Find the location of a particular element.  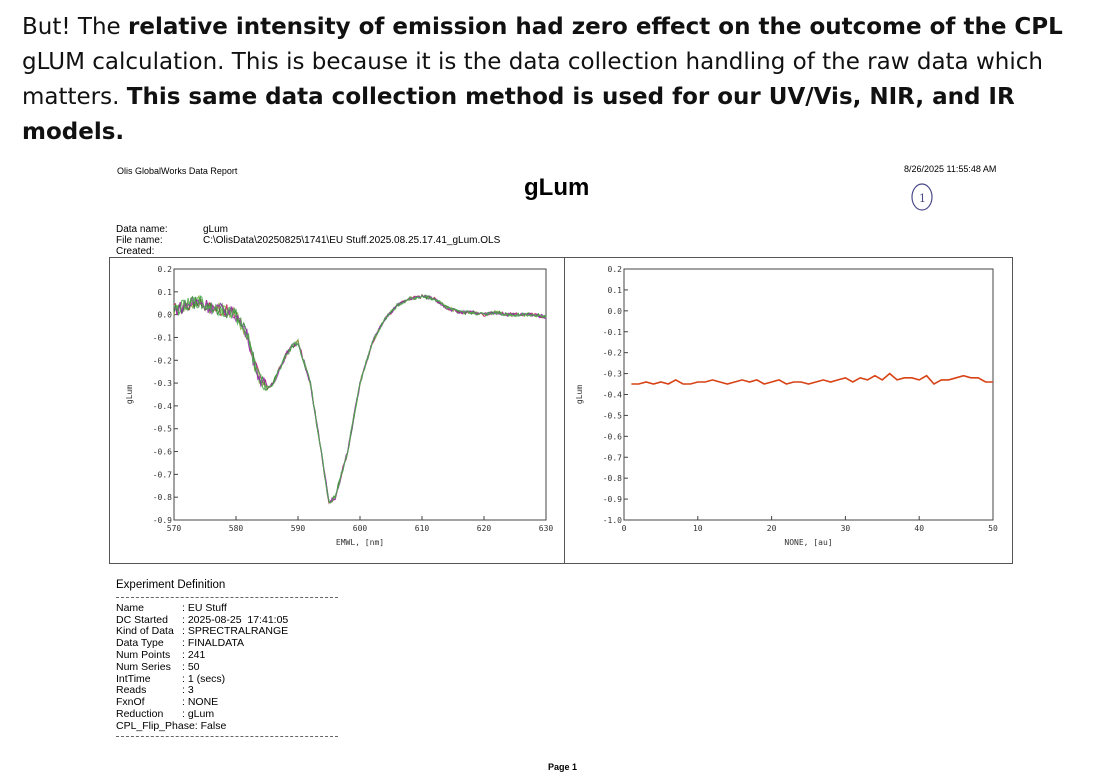

x-axis-label: NONE, [au] is located at coordinates (808, 542).